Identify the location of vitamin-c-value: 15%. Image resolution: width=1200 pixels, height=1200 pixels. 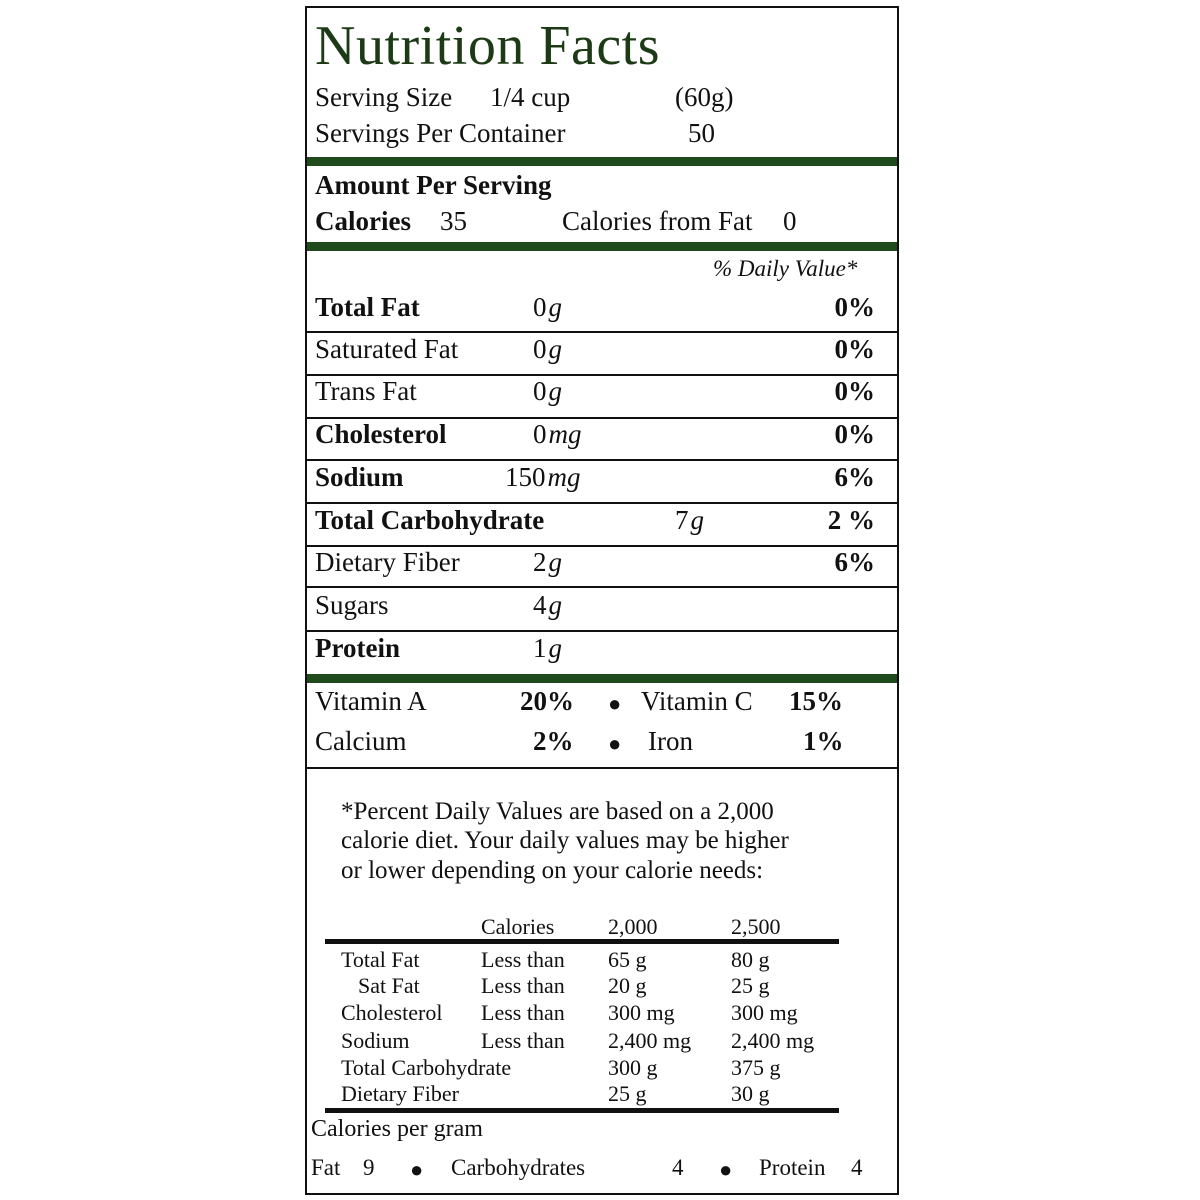
(816, 701).